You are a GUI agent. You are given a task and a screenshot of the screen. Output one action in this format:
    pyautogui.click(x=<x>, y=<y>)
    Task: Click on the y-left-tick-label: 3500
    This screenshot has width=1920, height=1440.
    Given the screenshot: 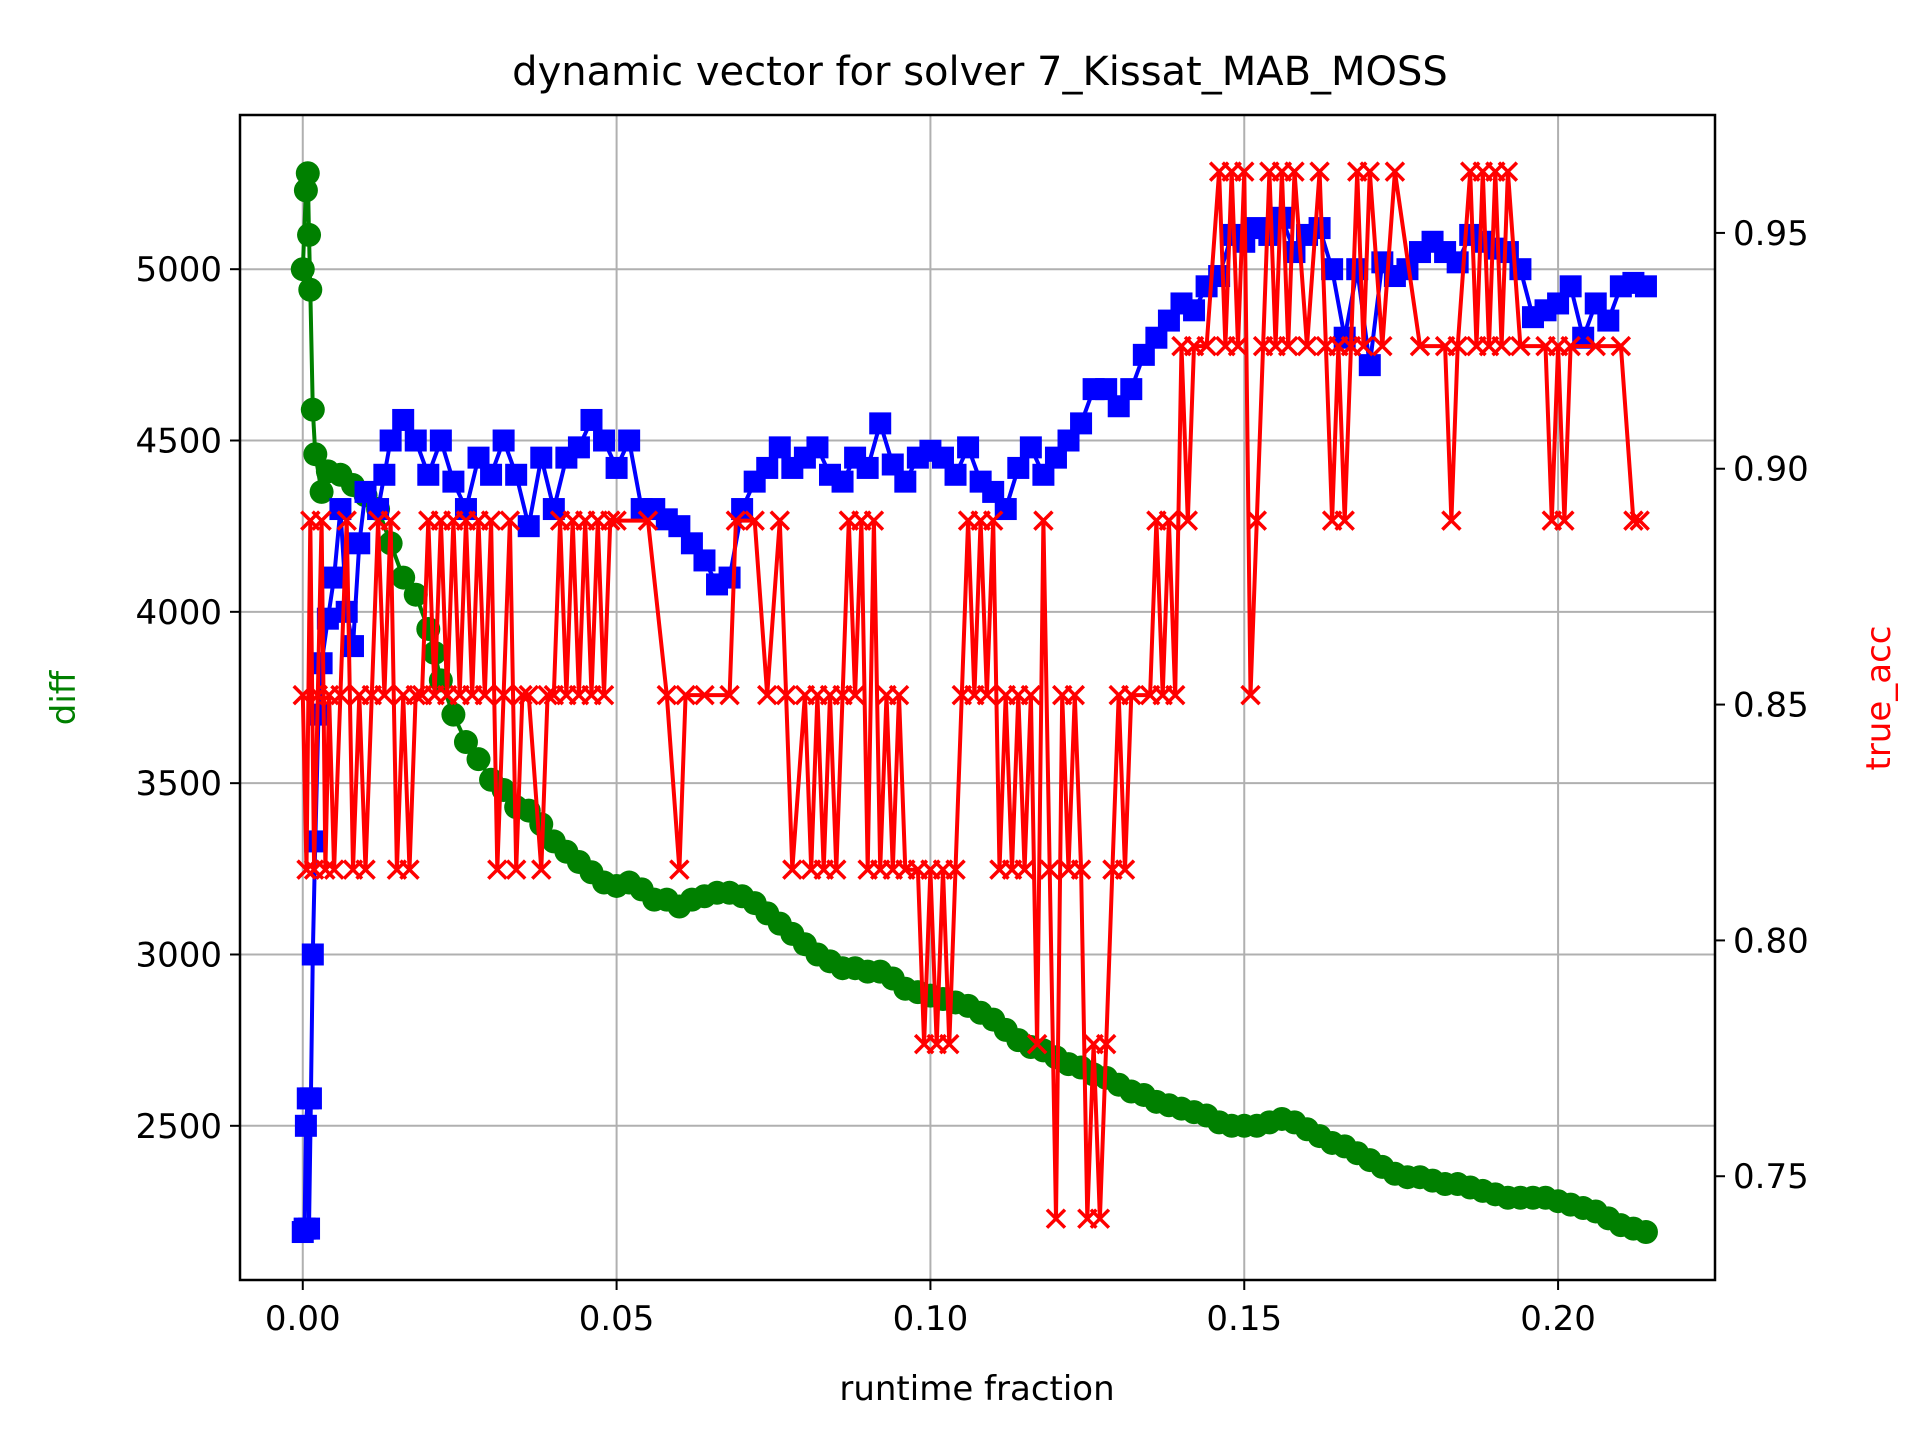 What is the action you would take?
    pyautogui.click(x=178, y=784)
    